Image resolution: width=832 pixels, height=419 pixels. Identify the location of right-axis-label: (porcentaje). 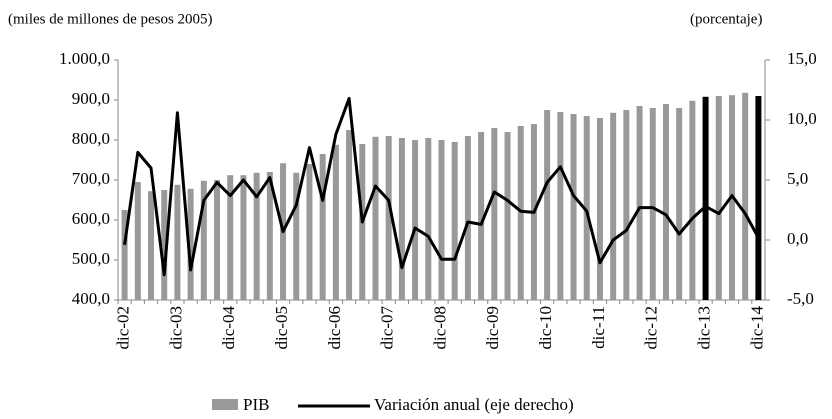
(726, 19).